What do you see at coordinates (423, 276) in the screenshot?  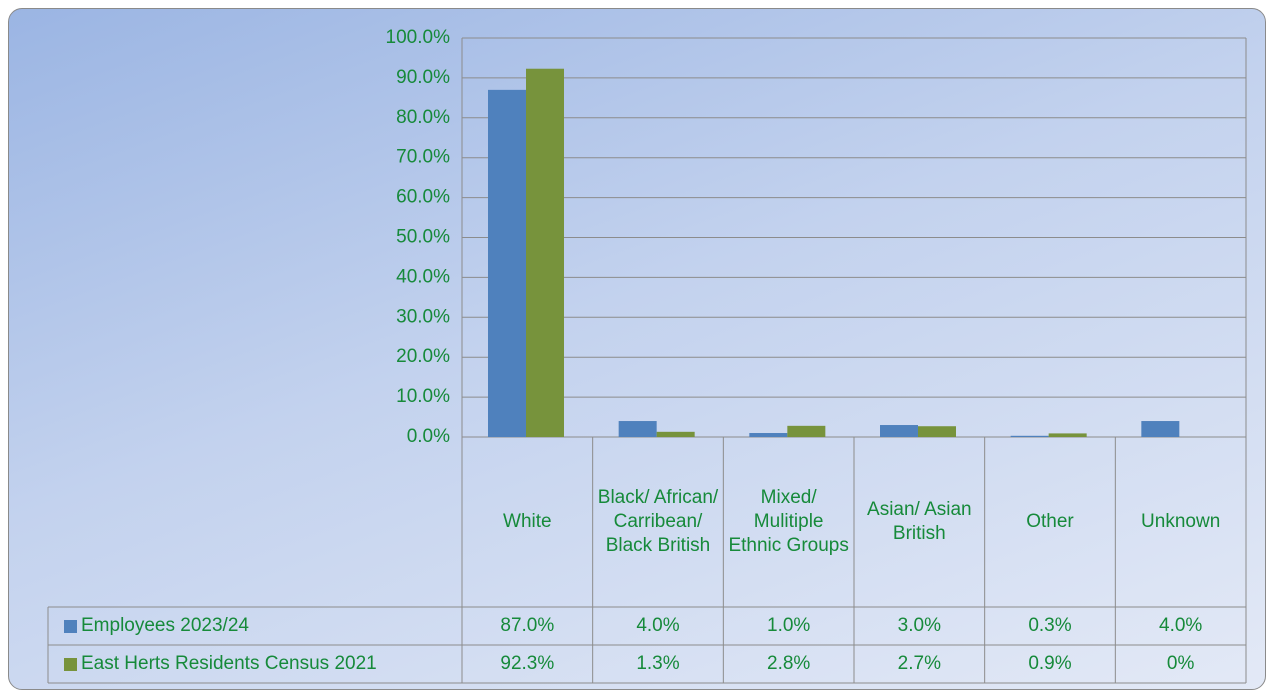 I see `y-tick-label: 40.0%` at bounding box center [423, 276].